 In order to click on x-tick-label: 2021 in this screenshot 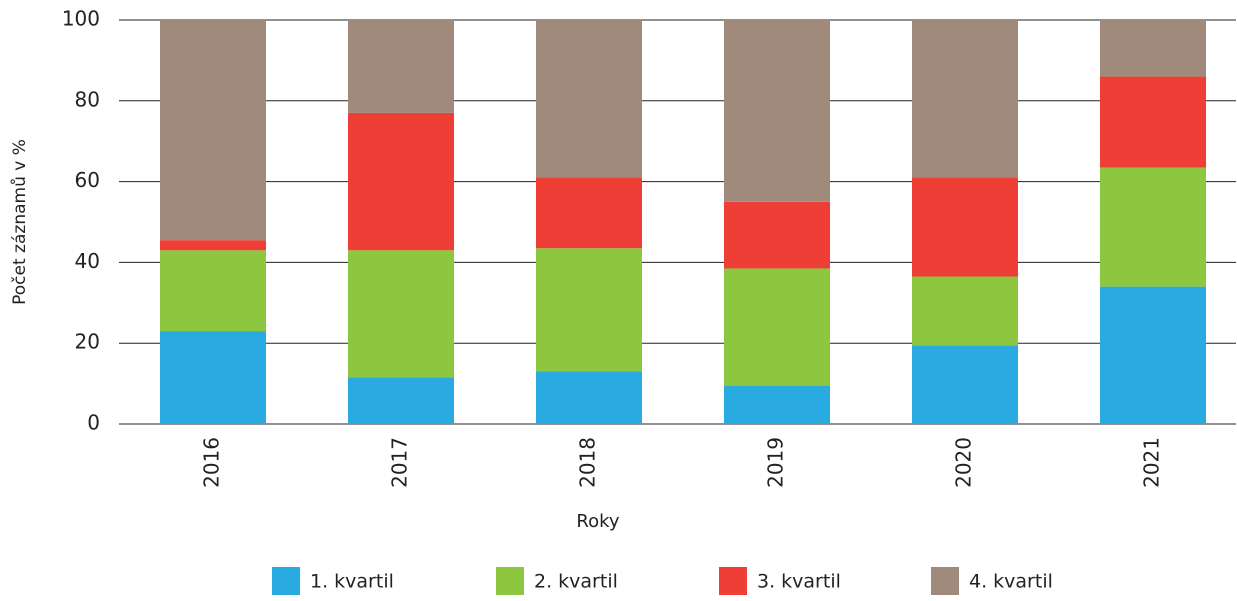, I will do `click(1152, 462)`.